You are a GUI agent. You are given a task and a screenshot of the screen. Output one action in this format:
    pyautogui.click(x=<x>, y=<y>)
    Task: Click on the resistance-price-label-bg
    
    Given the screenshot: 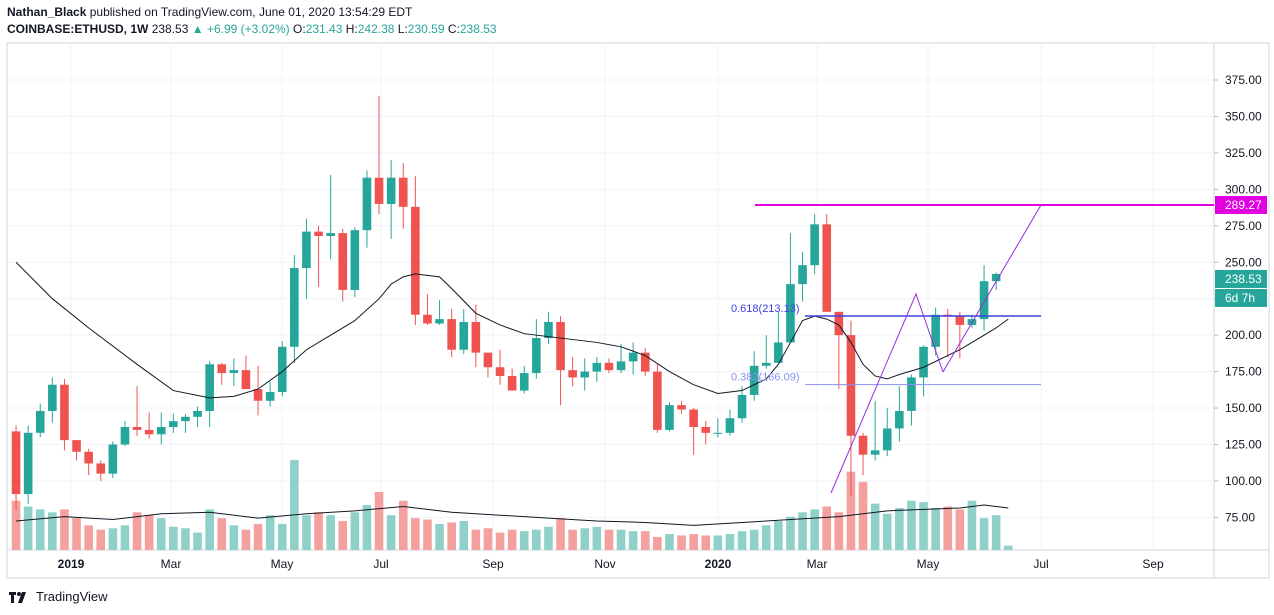 What is the action you would take?
    pyautogui.click(x=1241, y=204)
    